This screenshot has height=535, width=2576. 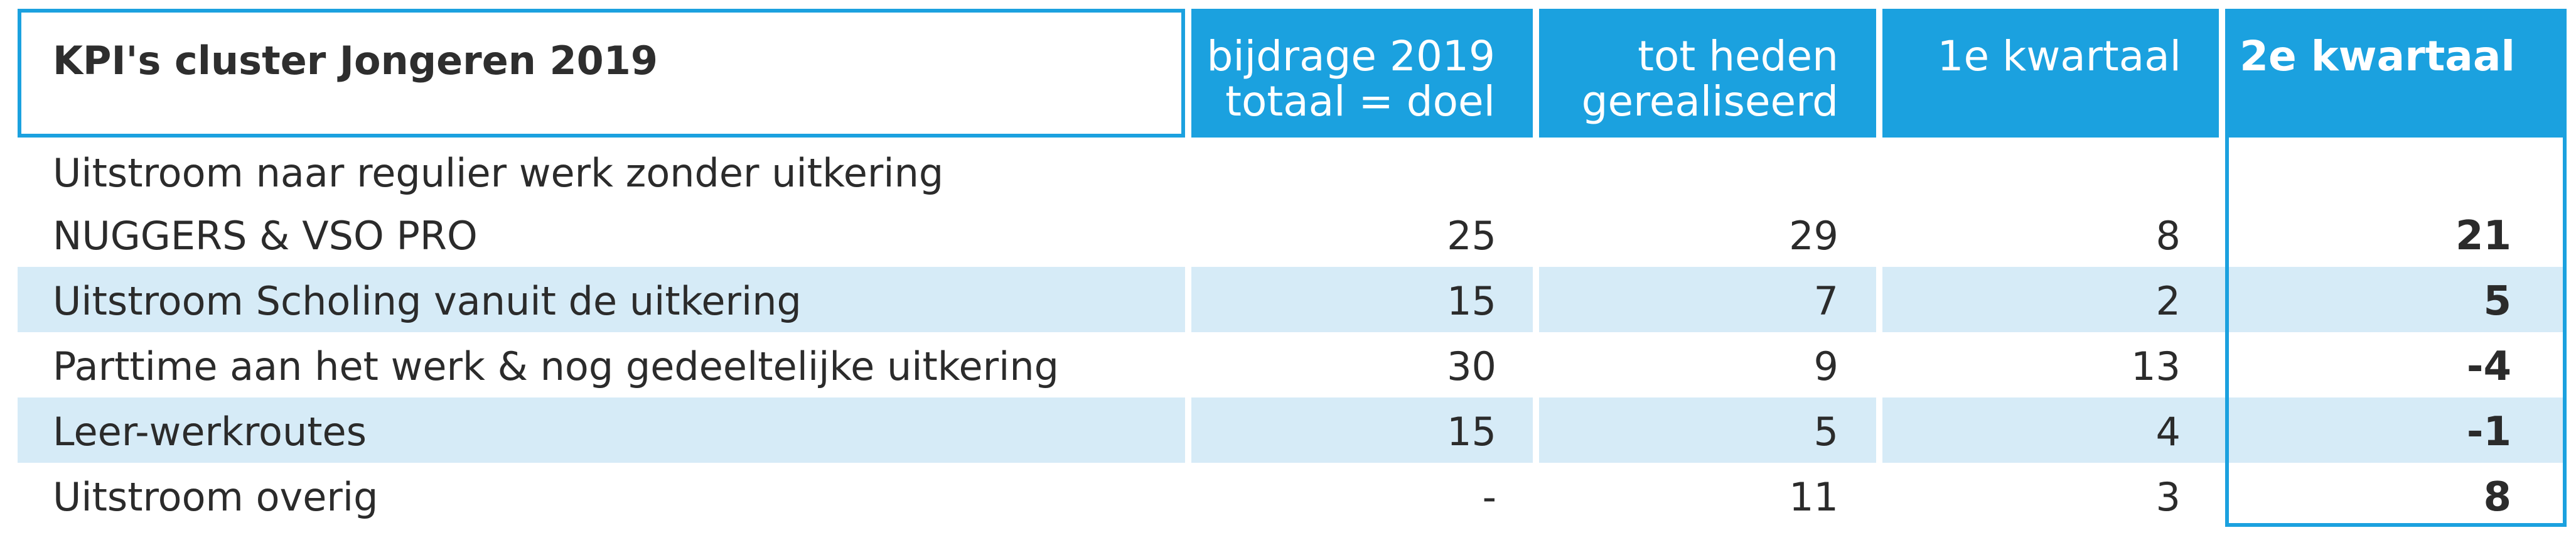 I want to click on q2-cell-wrapper: -4, so click(x=2396, y=364).